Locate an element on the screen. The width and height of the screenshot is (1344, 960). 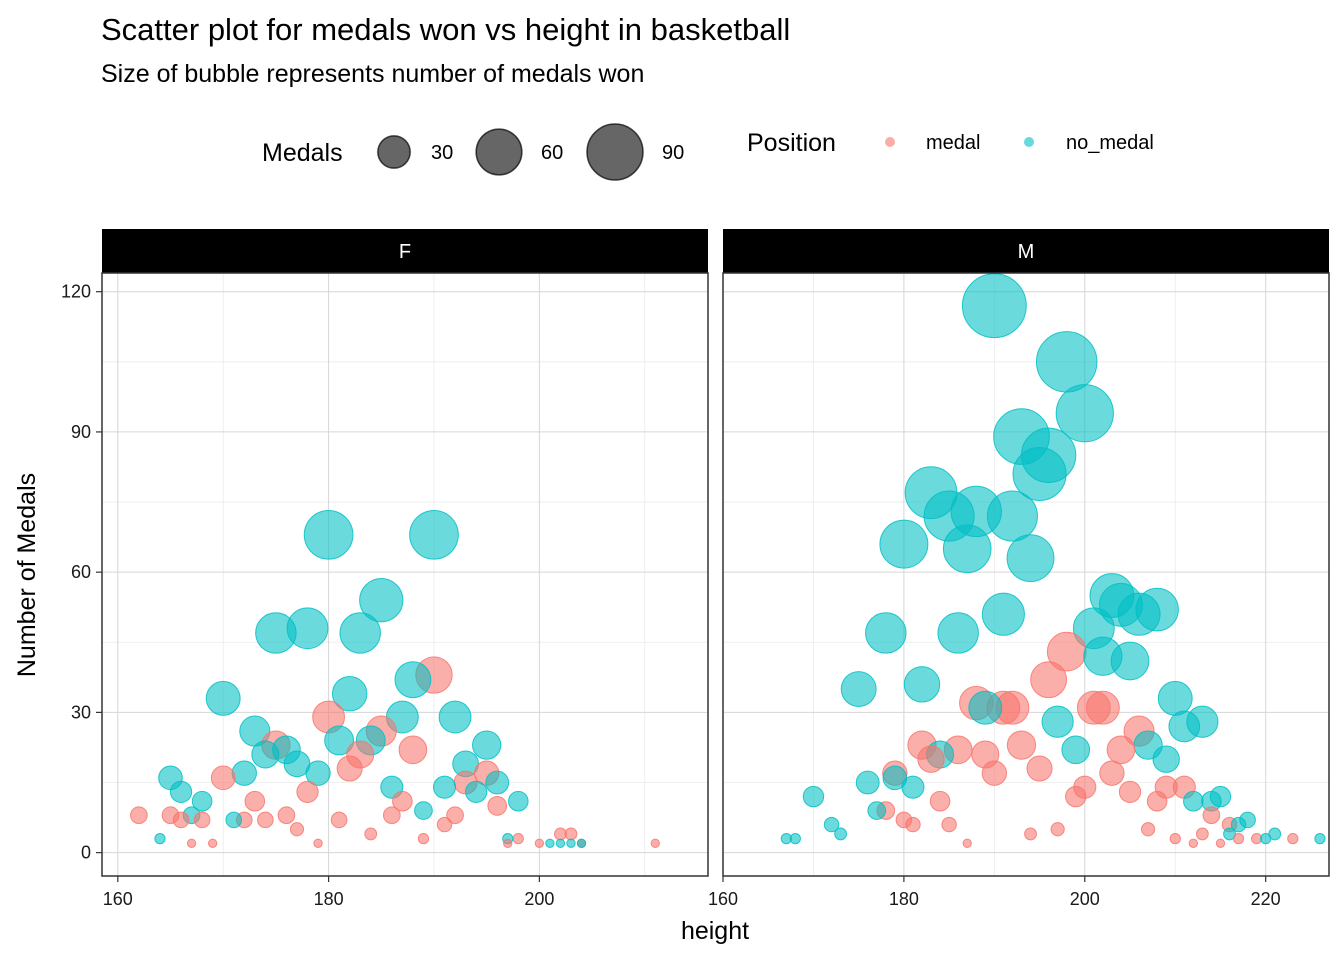
y-tick-label: 120 is located at coordinates (76, 292).